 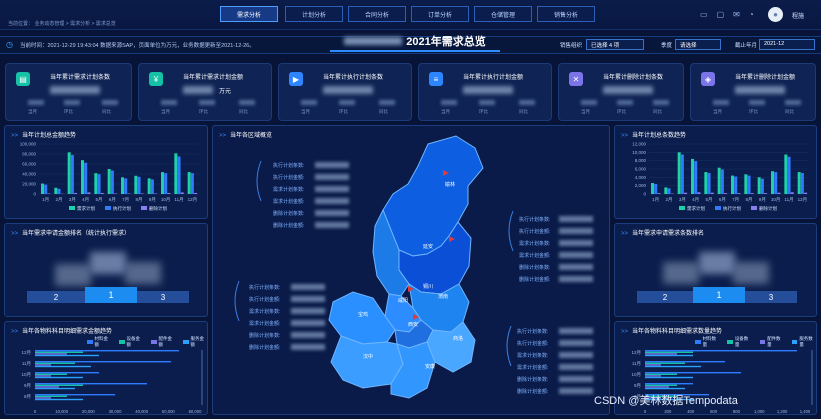 I want to click on mail-icon: ✉, so click(x=736, y=14).